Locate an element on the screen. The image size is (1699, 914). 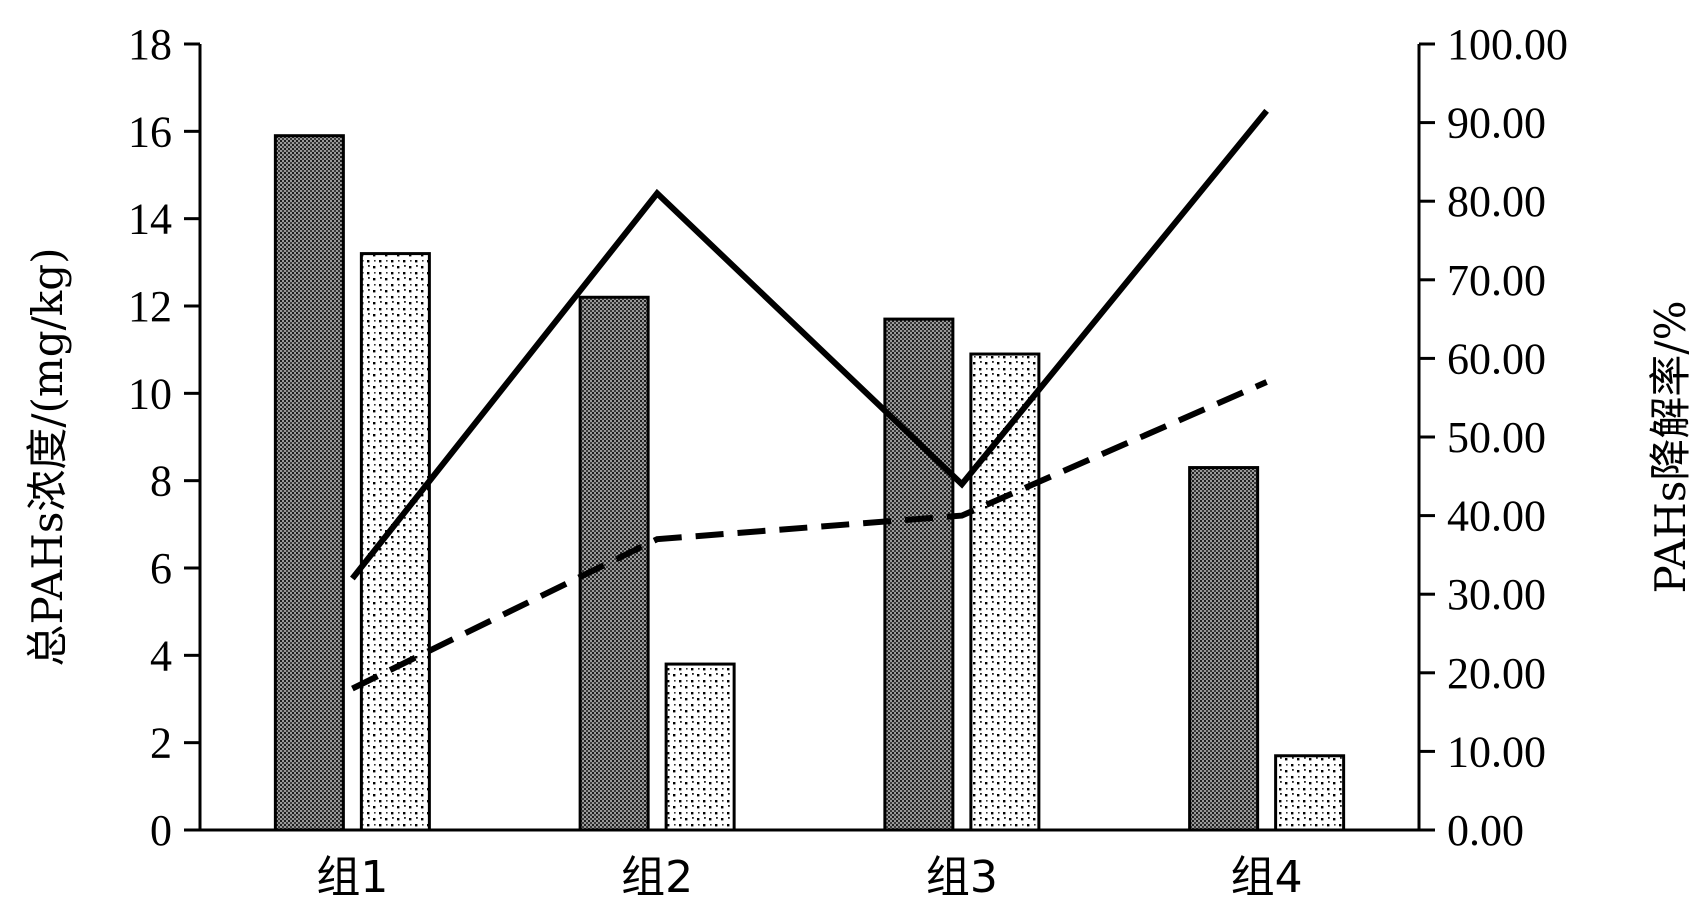
y2-tick-label-6: 60.00 is located at coordinates (1496, 358).